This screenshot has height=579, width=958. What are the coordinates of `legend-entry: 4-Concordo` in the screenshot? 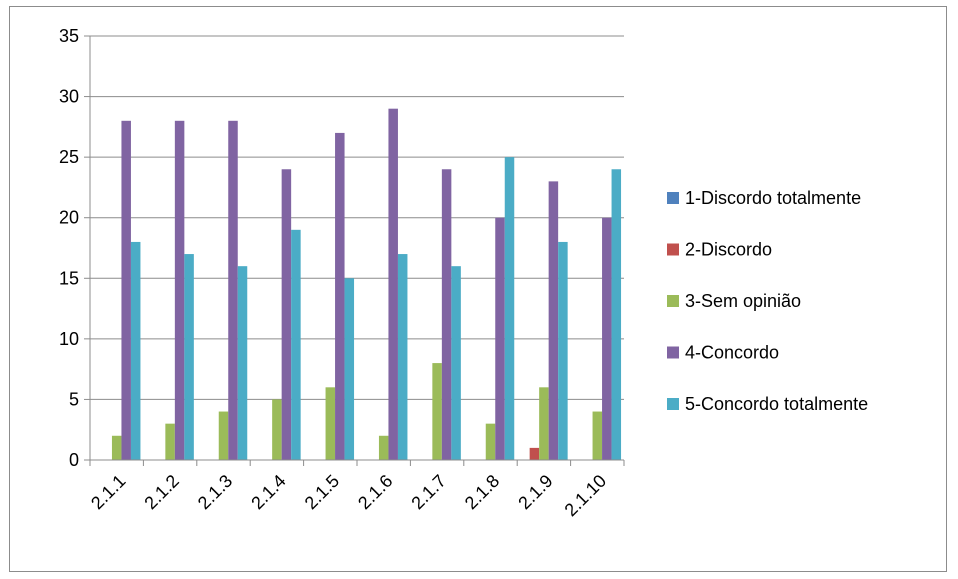 It's located at (732, 353).